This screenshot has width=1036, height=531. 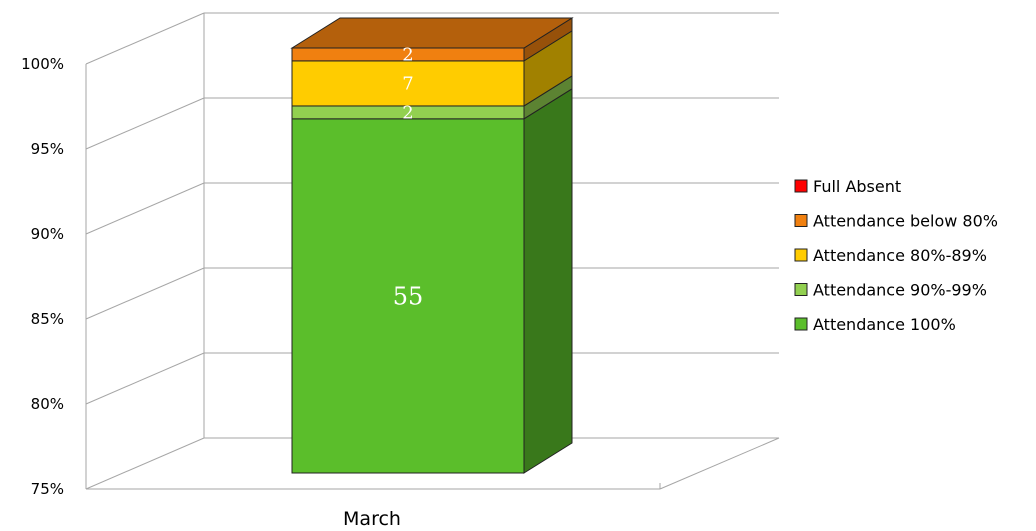 I want to click on x-category-label: March, so click(x=372, y=519).